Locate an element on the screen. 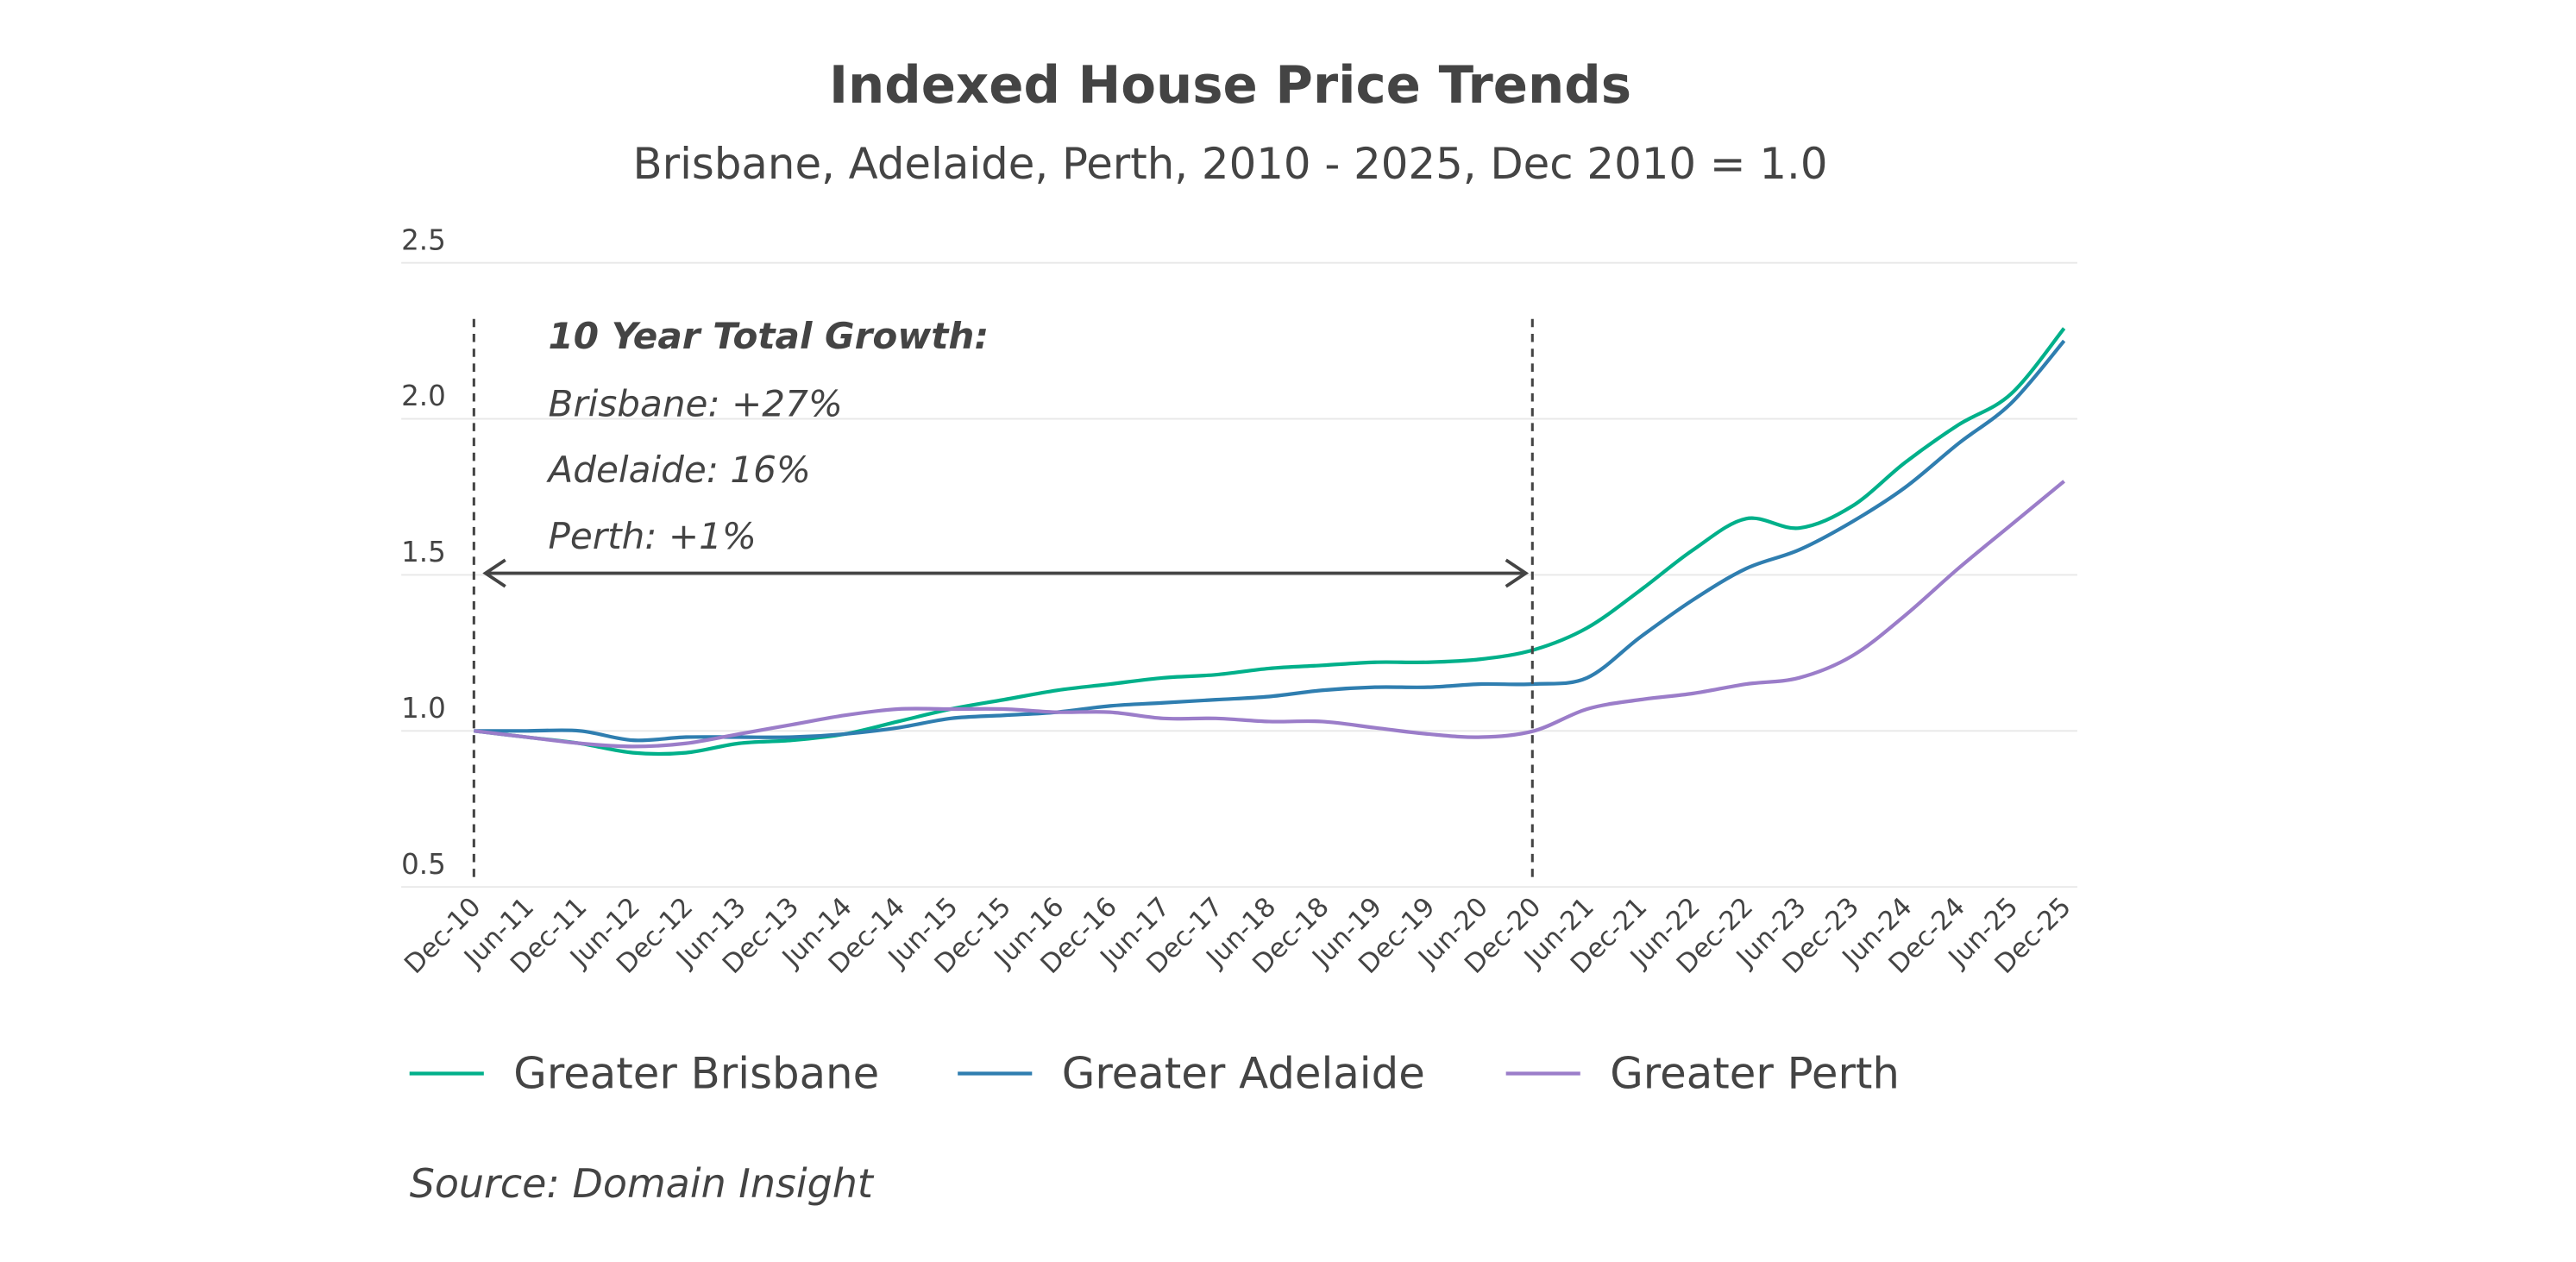 Image resolution: width=2576 pixels, height=1262 pixels. y-tick-label: 1.5 is located at coordinates (423, 552).